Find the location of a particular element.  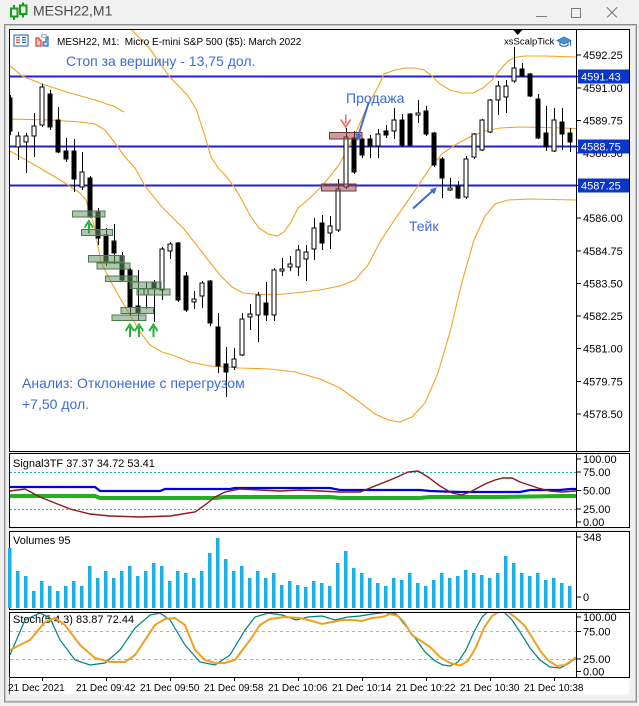

svg-text:MESH22, M1: Micro E-mini S&P: MESH22, M1: Micro E-mini S&P 500 ($5) is located at coordinates (179, 42).